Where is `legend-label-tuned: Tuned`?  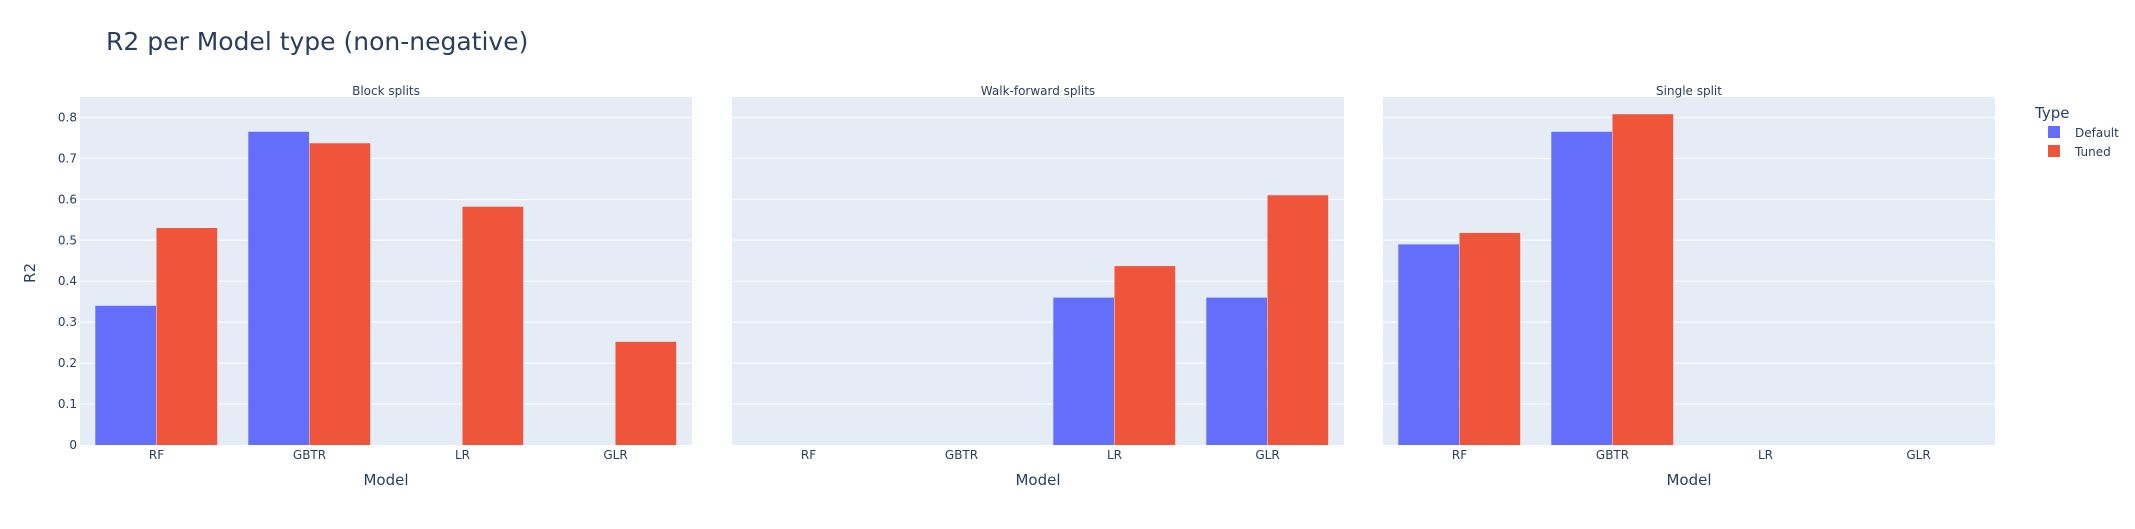
legend-label-tuned: Tuned is located at coordinates (2092, 152).